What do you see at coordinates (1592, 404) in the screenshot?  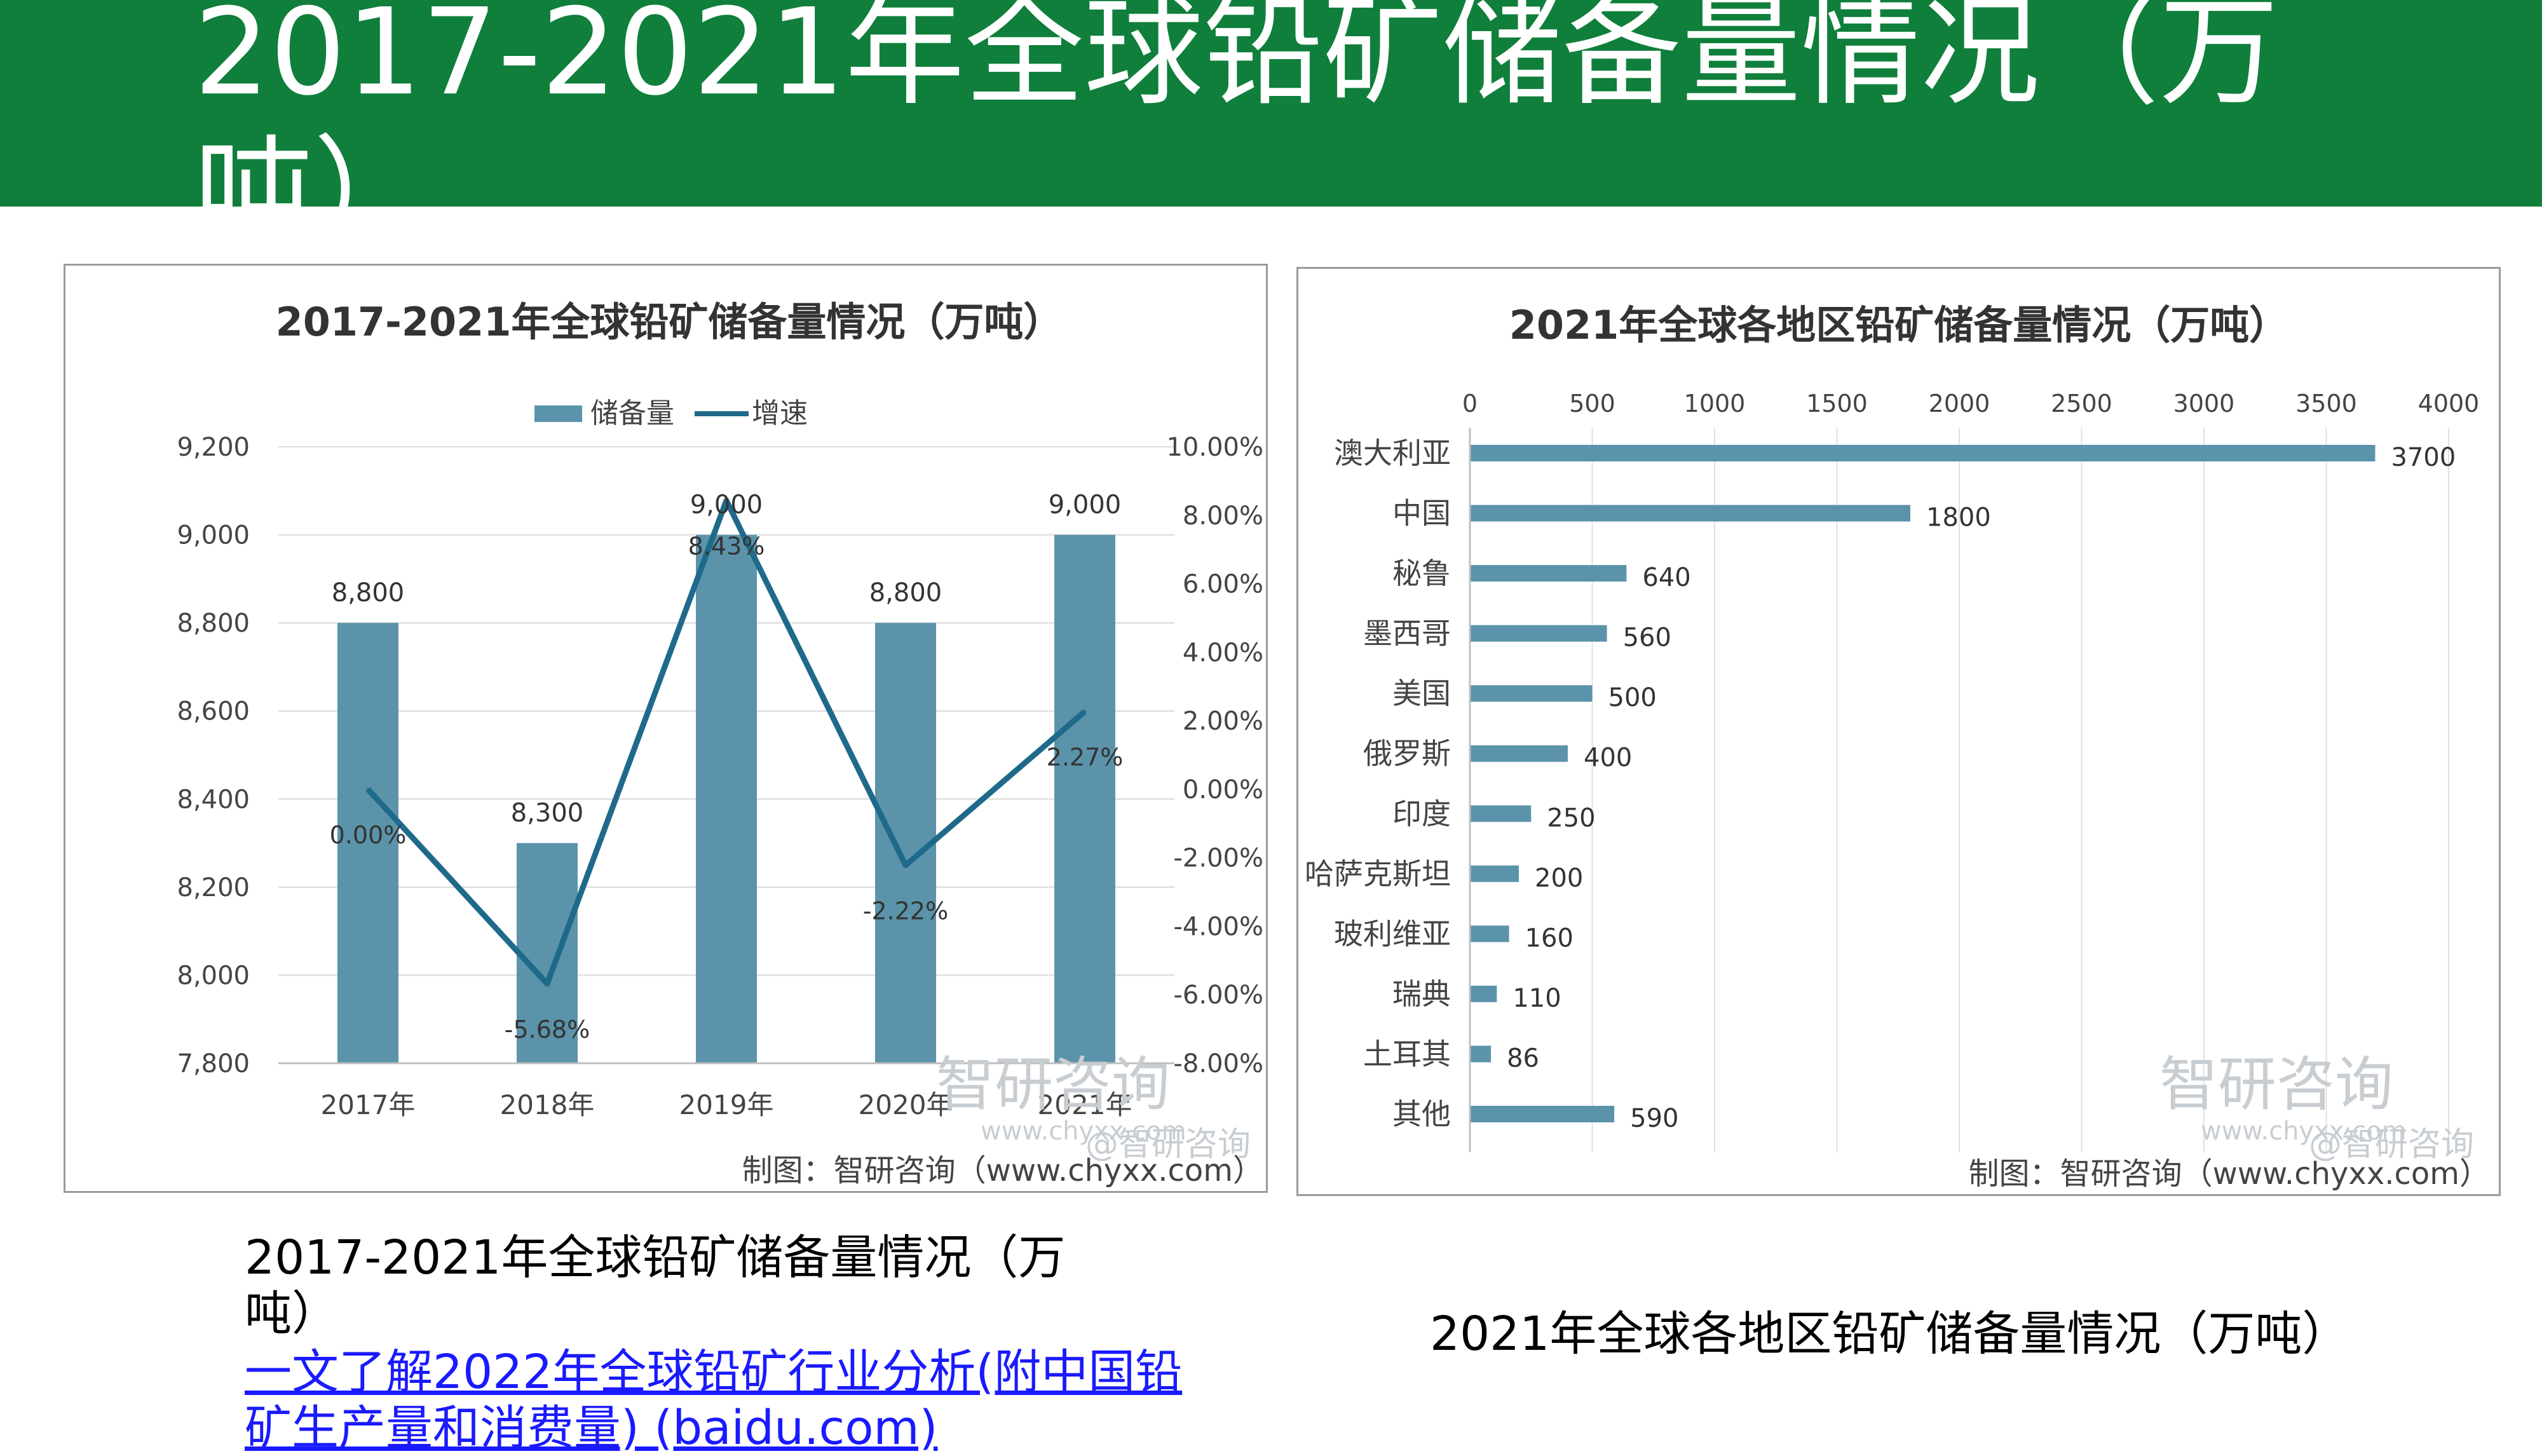 I see `x-tick-label: 500` at bounding box center [1592, 404].